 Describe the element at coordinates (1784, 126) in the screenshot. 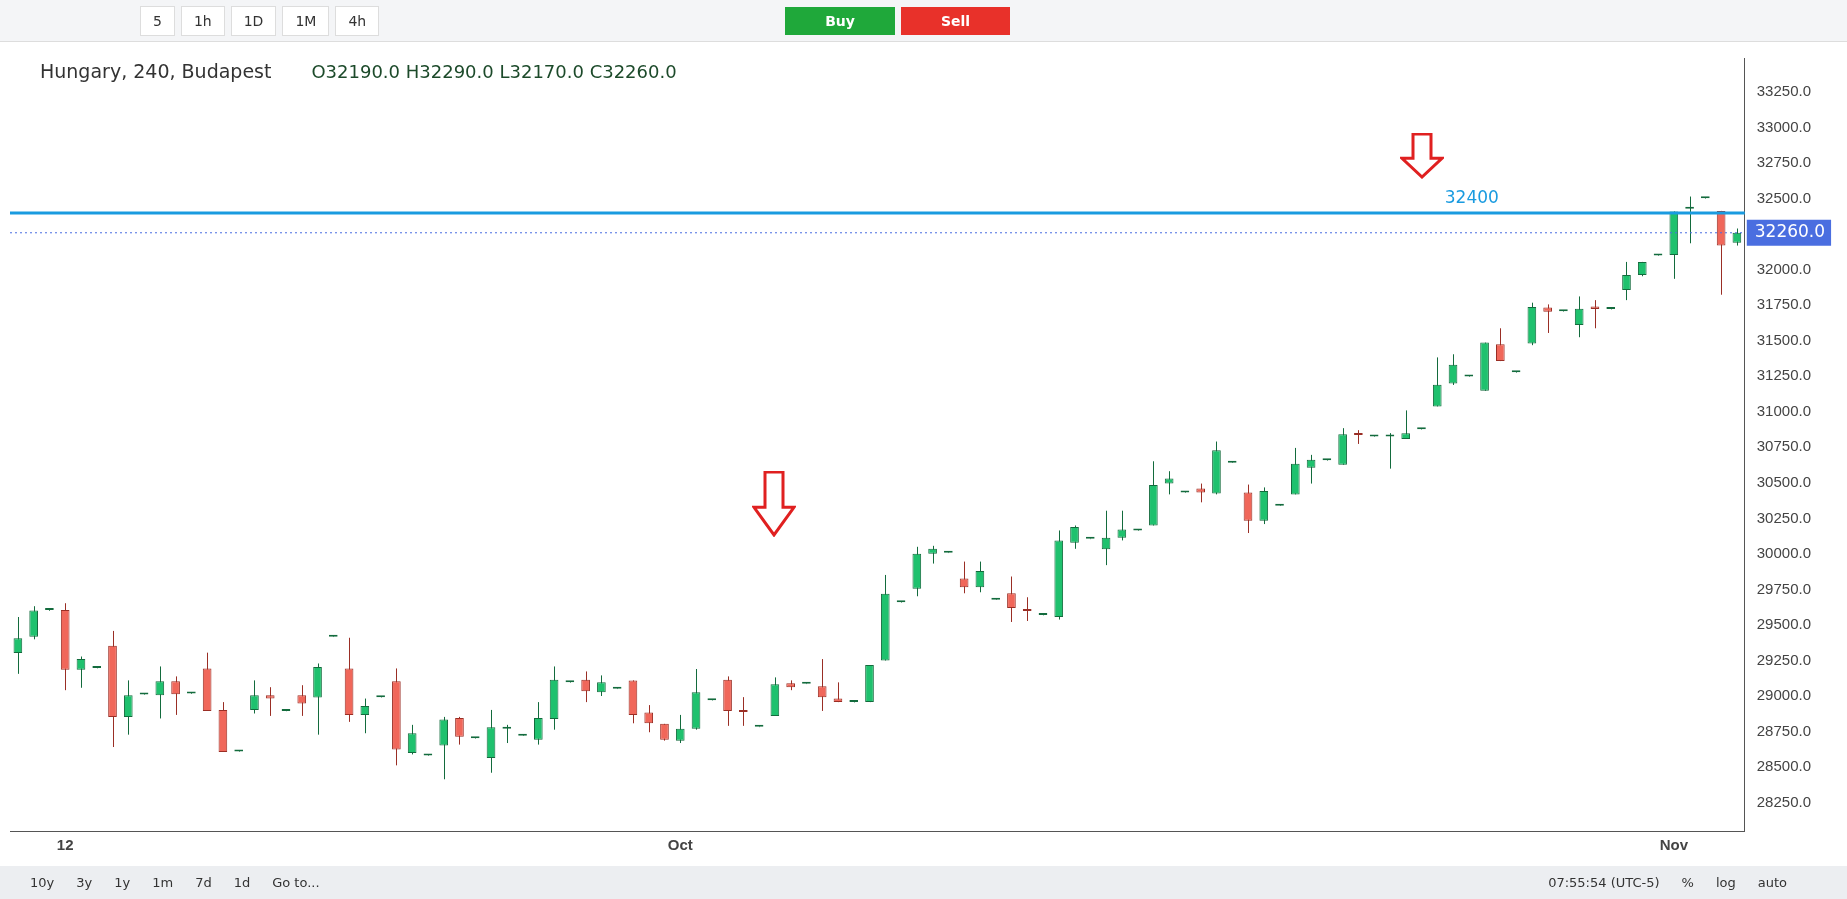

I see `y-tick-label: 33000.0` at that location.